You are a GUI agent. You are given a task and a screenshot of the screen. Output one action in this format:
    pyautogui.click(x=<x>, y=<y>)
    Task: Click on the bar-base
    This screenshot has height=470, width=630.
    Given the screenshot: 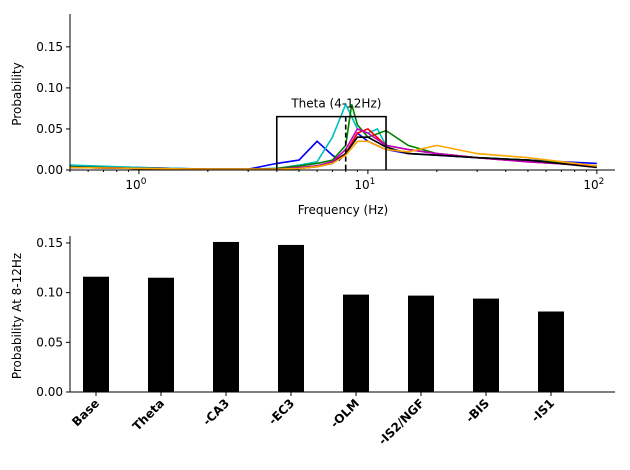 What is the action you would take?
    pyautogui.click(x=96, y=334)
    